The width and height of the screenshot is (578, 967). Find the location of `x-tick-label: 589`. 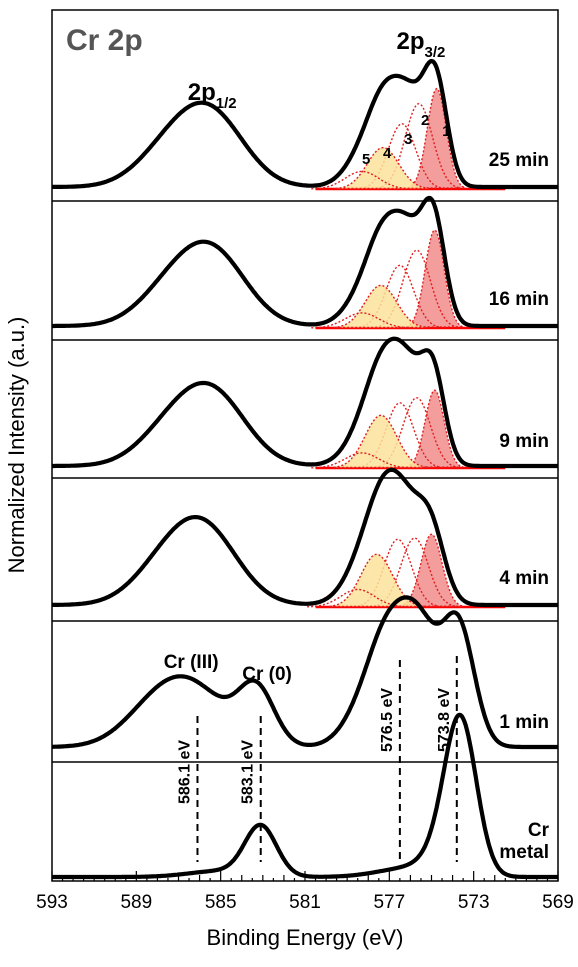

x-tick-label: 589 is located at coordinates (136, 902).